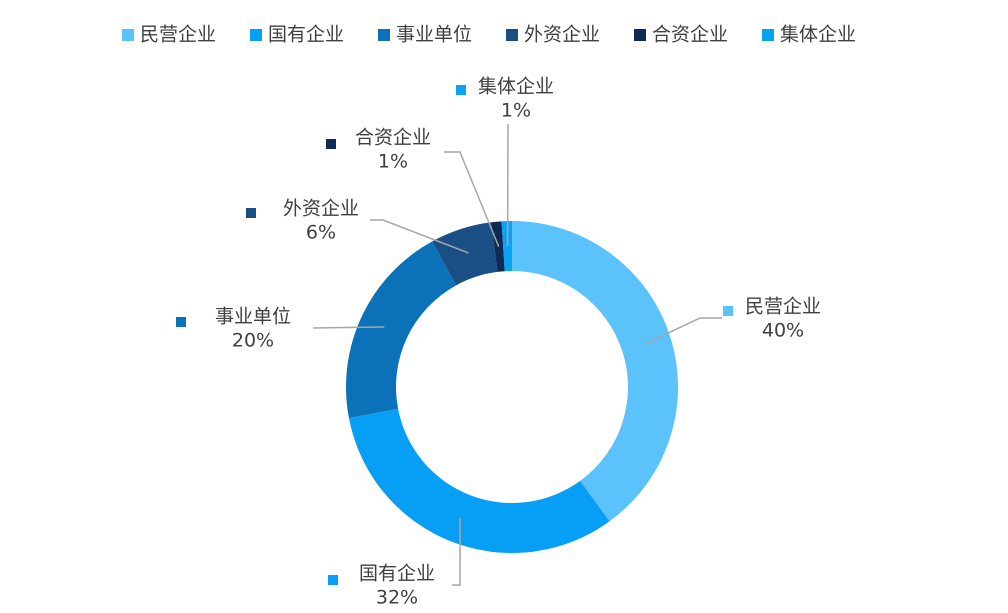 This screenshot has width=1008, height=613. Describe the element at coordinates (321, 233) in the screenshot. I see `data-label-value: 6%` at that location.